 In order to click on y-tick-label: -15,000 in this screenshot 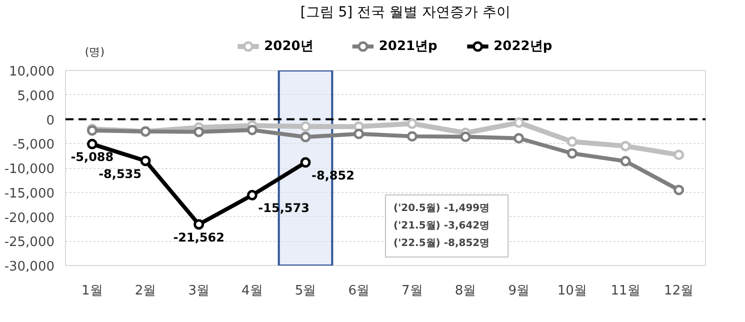, I will do `click(29, 194)`.